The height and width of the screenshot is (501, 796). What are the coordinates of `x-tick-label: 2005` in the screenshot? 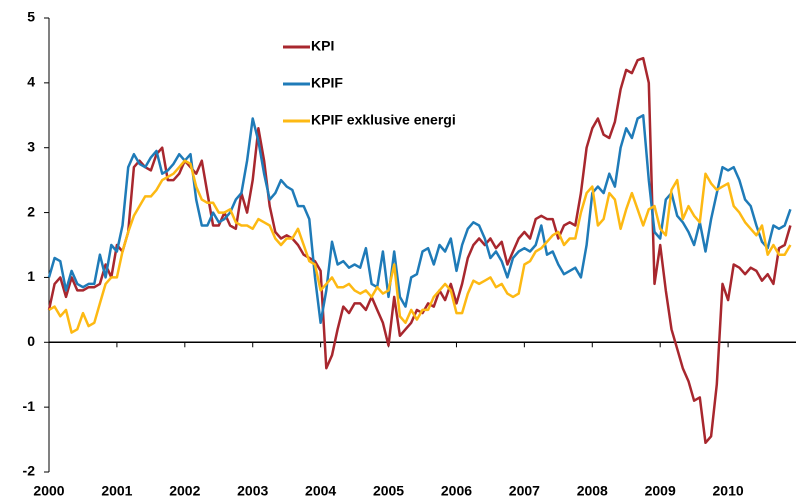 It's located at (388, 491).